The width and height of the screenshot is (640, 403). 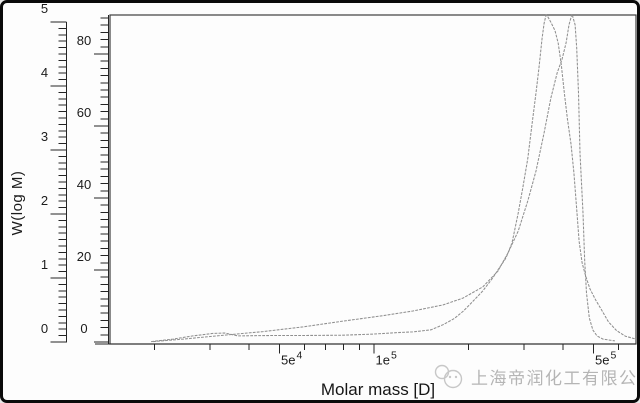 I want to click on w-axis-tick-label: 0, so click(x=44, y=328).